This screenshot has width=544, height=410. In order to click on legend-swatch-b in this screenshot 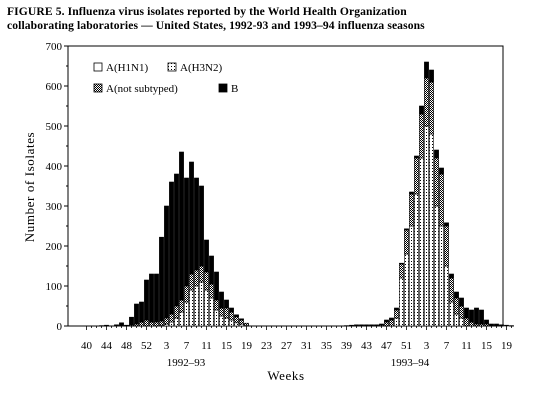, I will do `click(223, 88)`.